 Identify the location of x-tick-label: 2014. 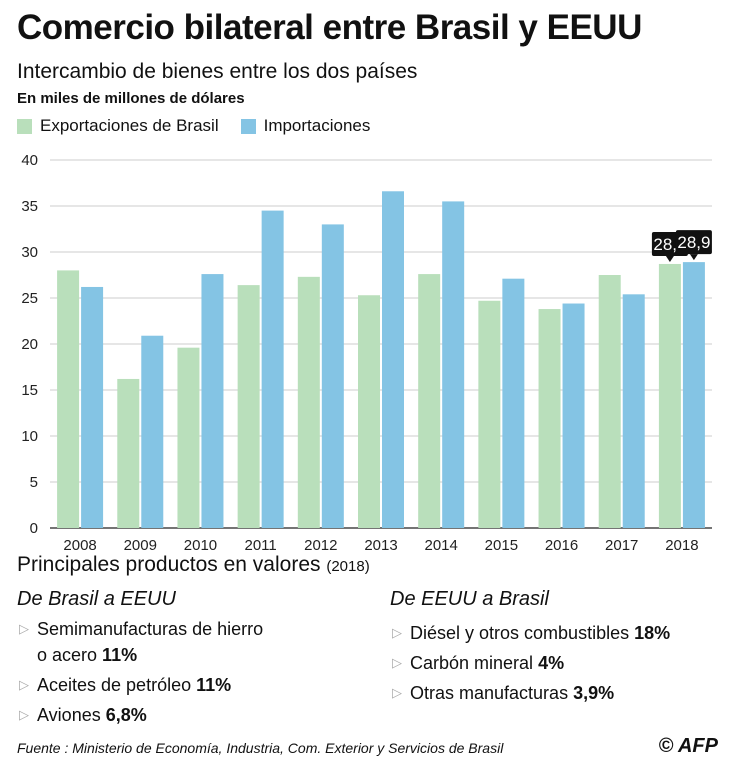
(440, 543).